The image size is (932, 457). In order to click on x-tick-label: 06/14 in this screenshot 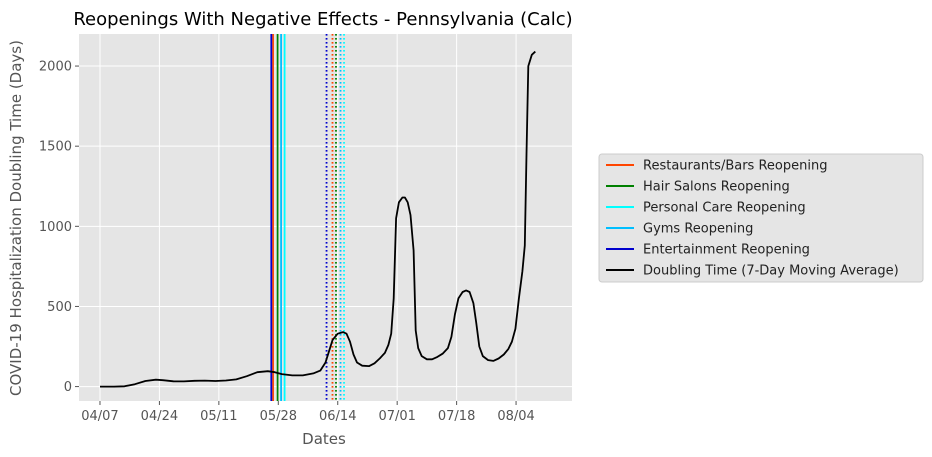, I will do `click(337, 416)`.